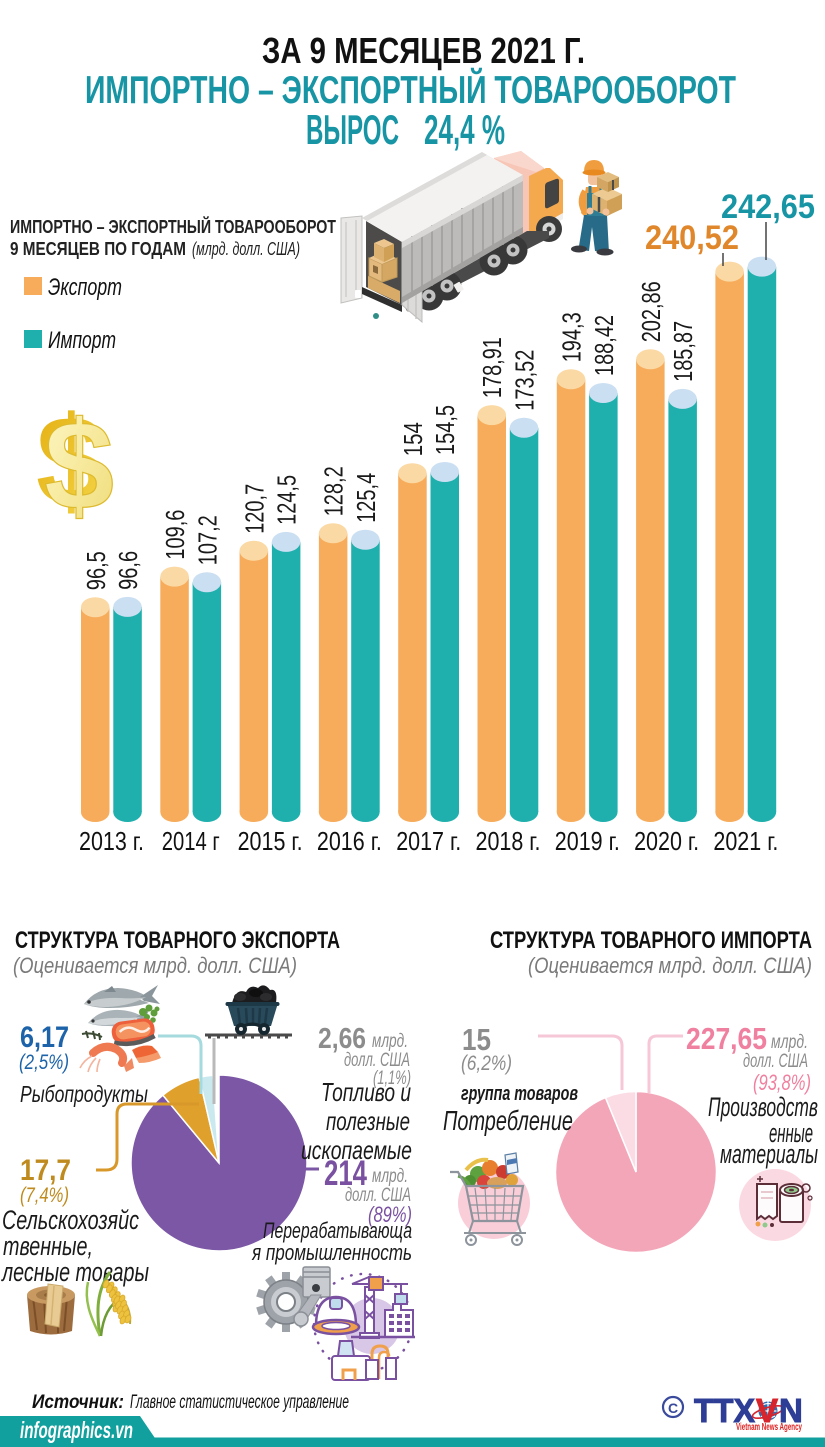 This screenshot has width=825, height=1447. Describe the element at coordinates (464, 129) in the screenshot. I see `svg-text: 24,4 %` at that location.